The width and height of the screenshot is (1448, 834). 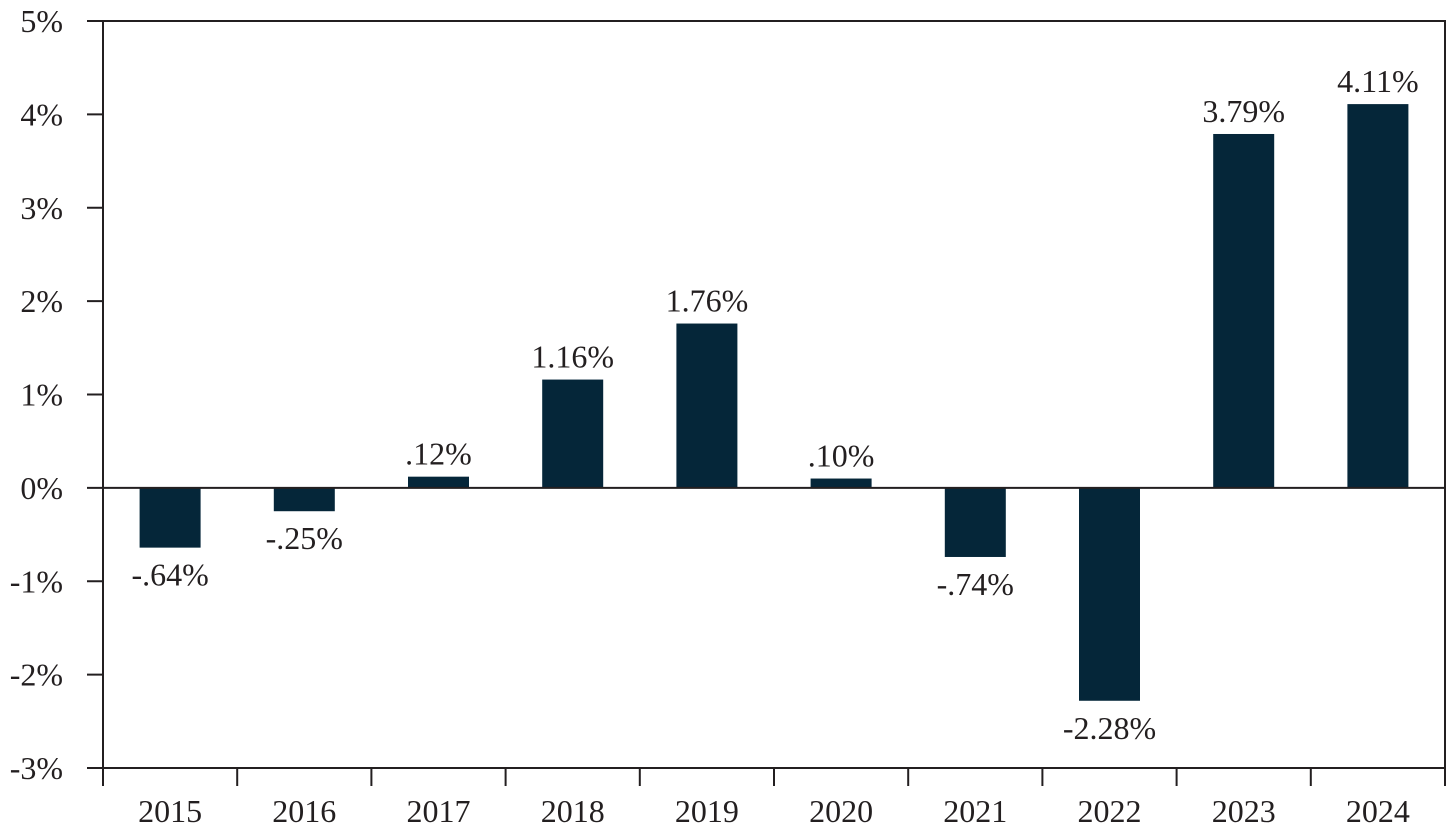 What do you see at coordinates (36, 675) in the screenshot?
I see `y-tick-label: -2%` at bounding box center [36, 675].